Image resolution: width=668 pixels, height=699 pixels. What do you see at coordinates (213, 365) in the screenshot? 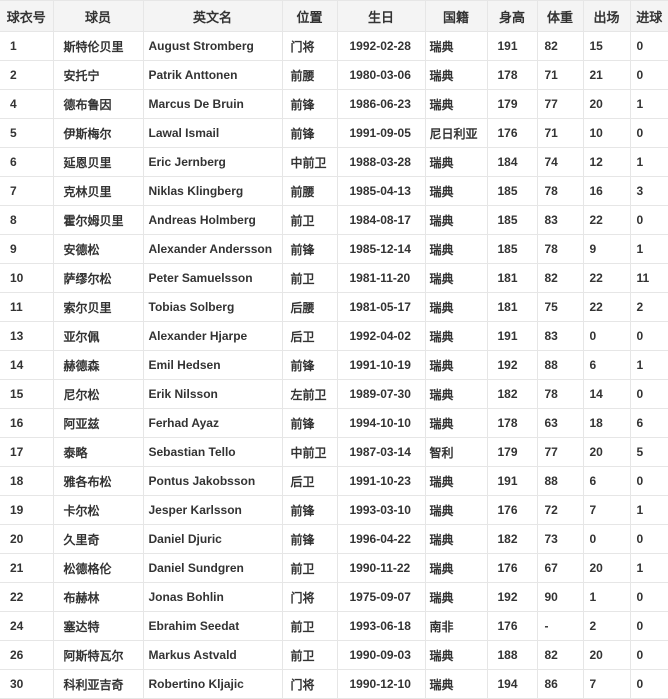
I see `cell-english-name: Emil Hedsen` at bounding box center [213, 365].